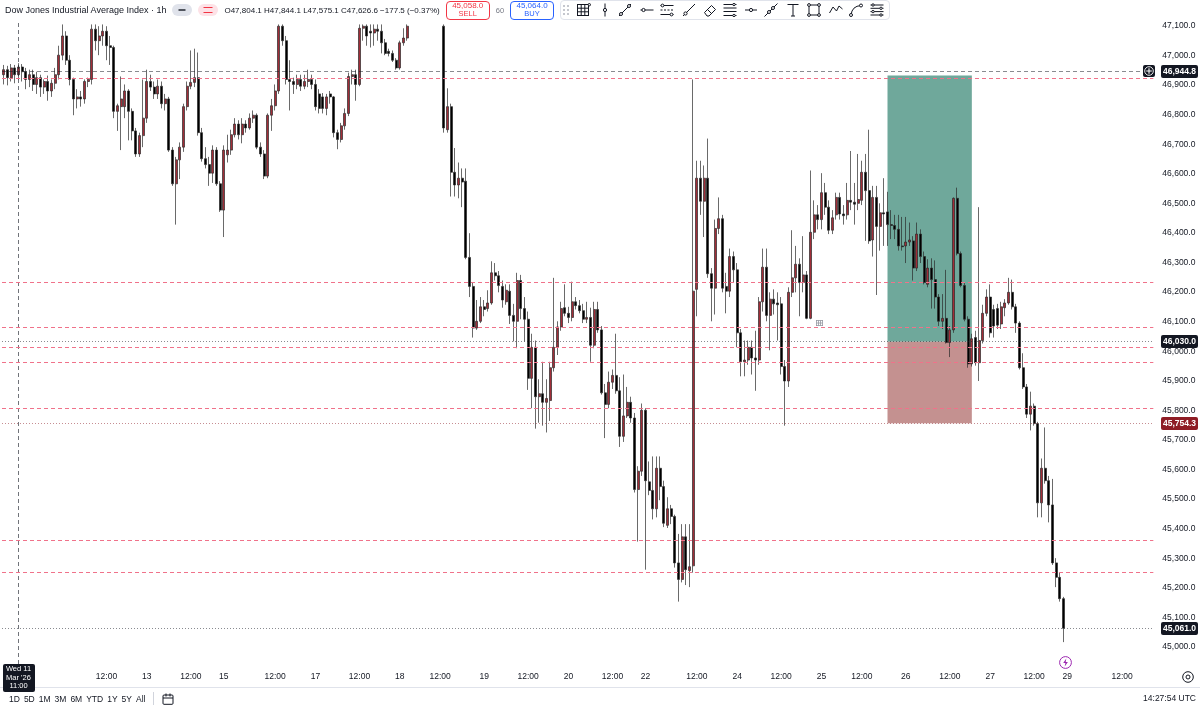  Describe the element at coordinates (147, 675) in the screenshot. I see `x-tick-label: 13` at that location.